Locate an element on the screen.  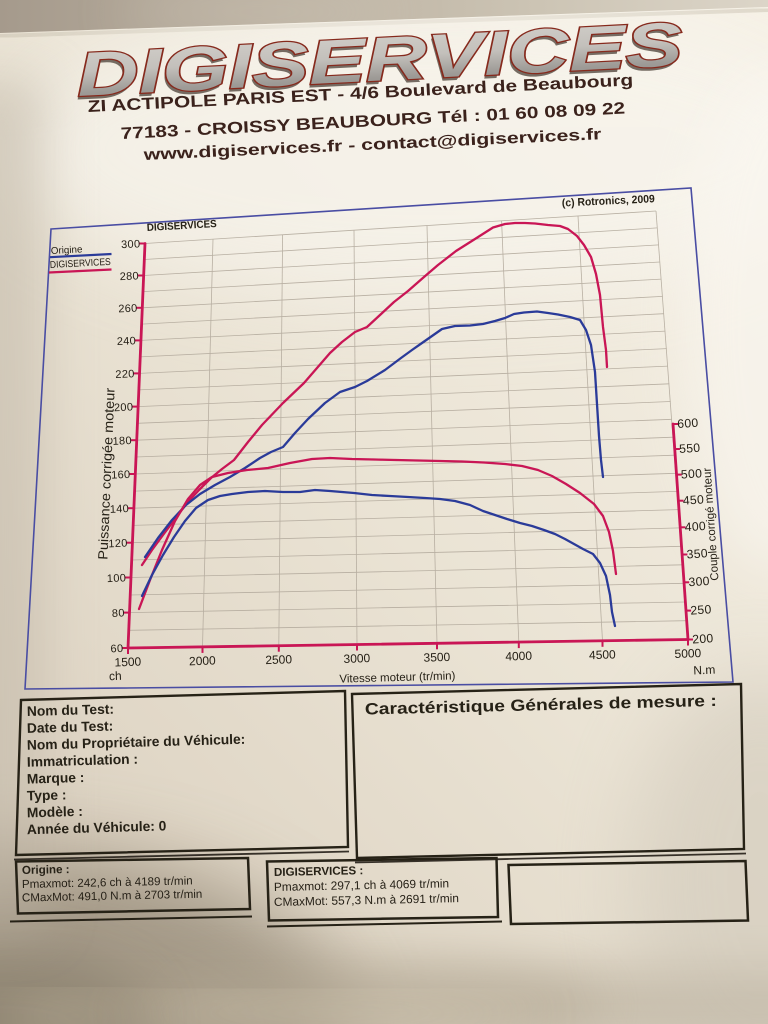
svg-text: 280 is located at coordinates (129, 276).